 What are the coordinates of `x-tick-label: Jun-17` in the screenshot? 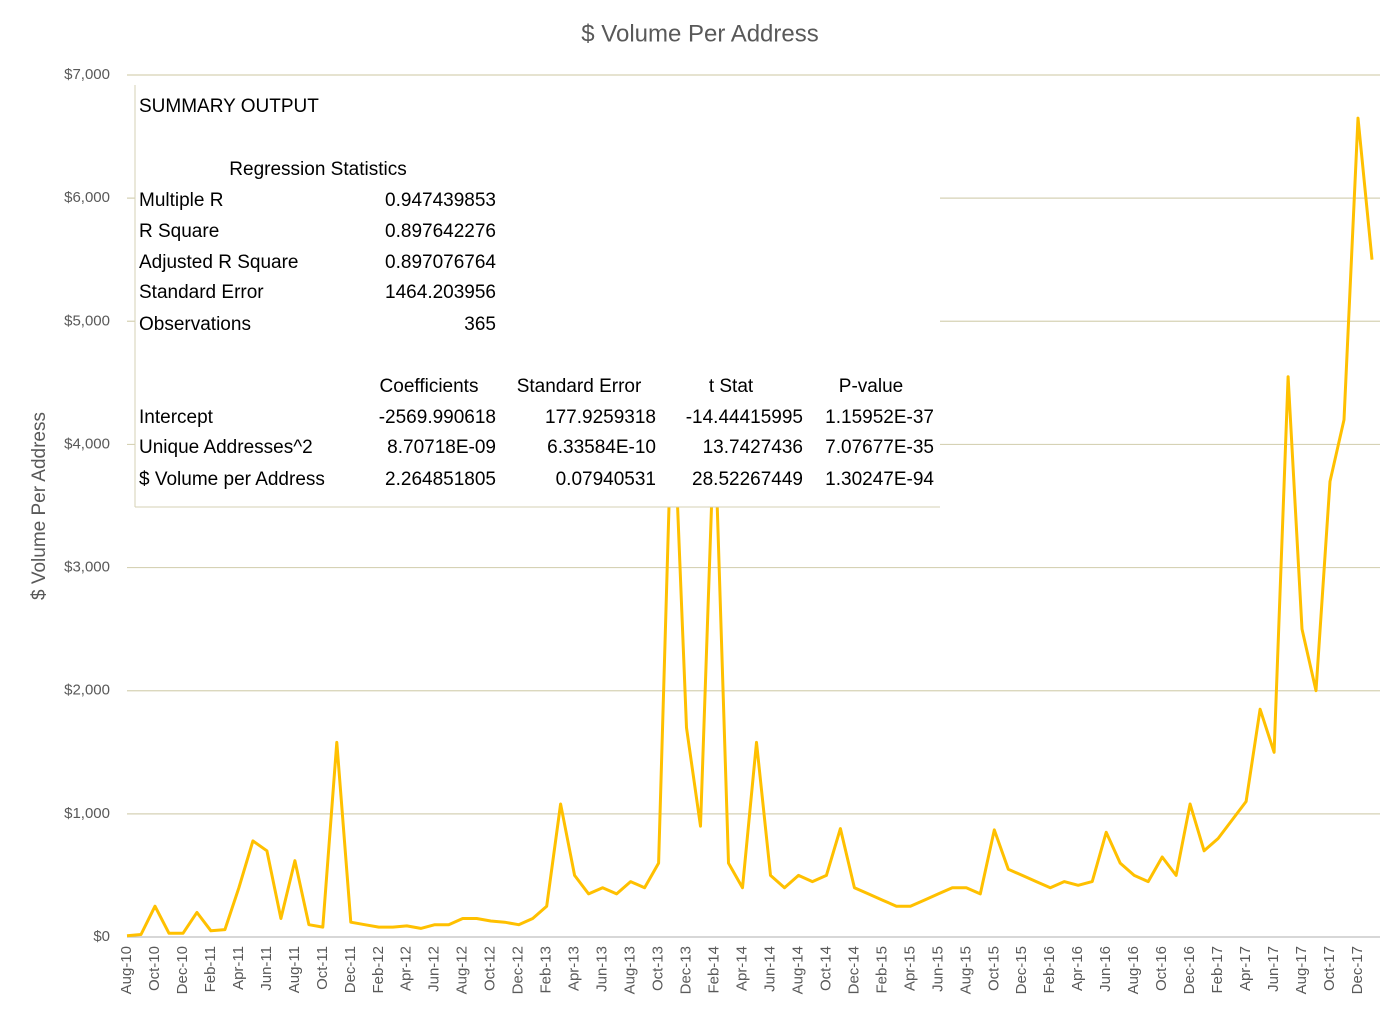 It's located at (1273, 969).